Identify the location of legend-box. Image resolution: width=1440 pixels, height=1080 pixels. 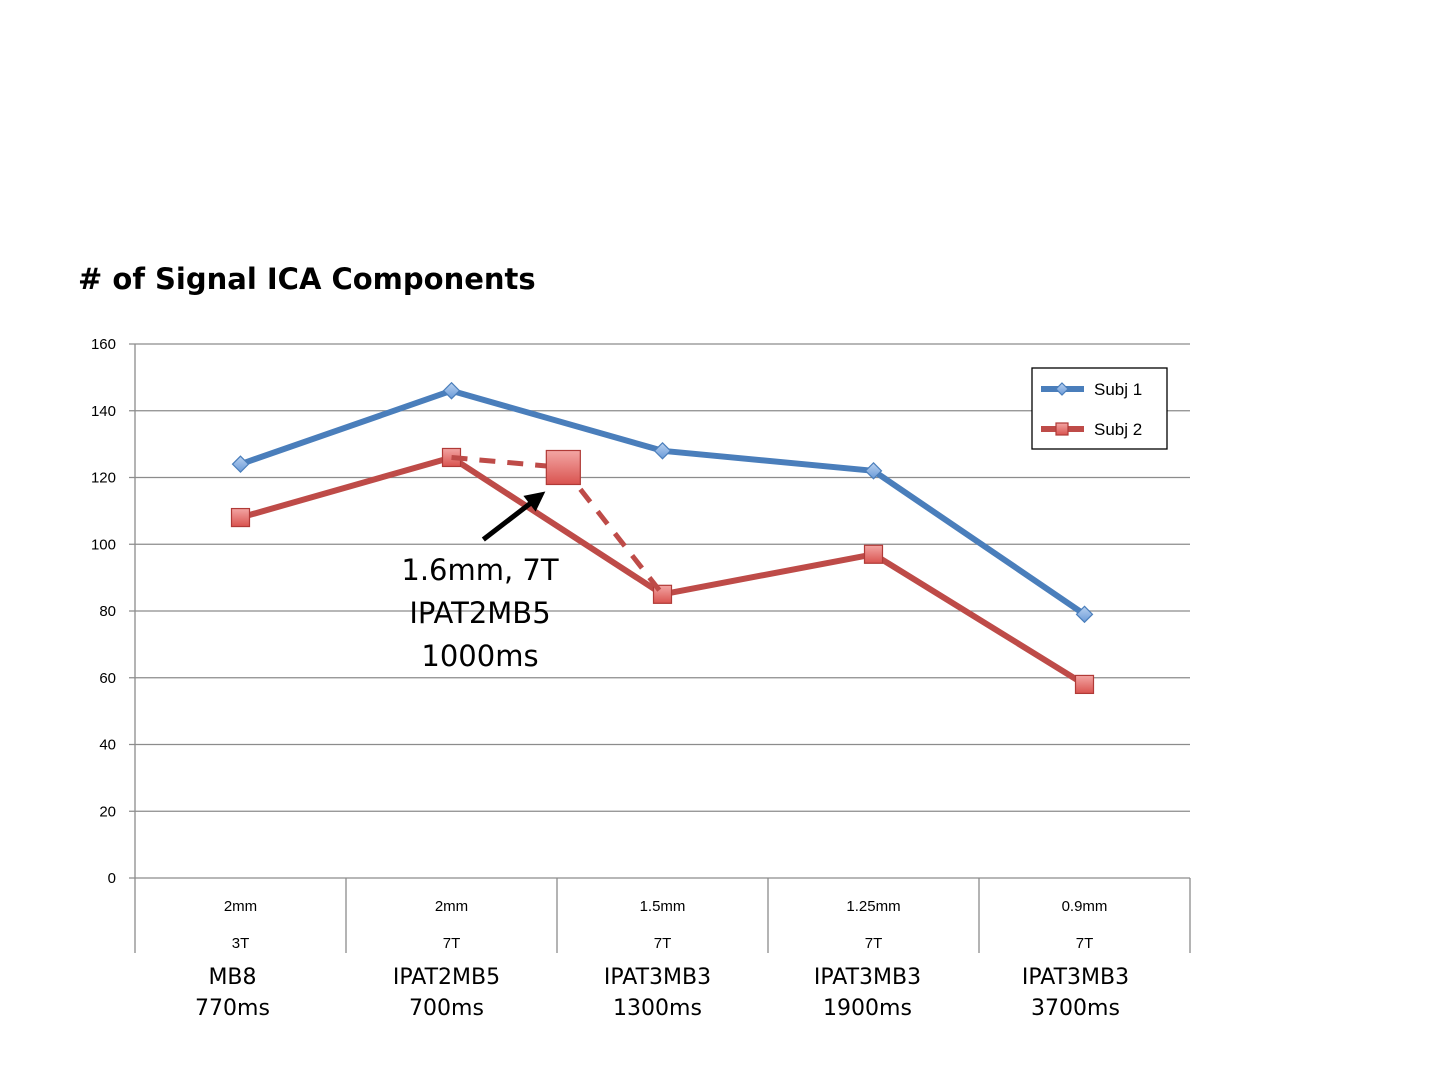
(1099, 408).